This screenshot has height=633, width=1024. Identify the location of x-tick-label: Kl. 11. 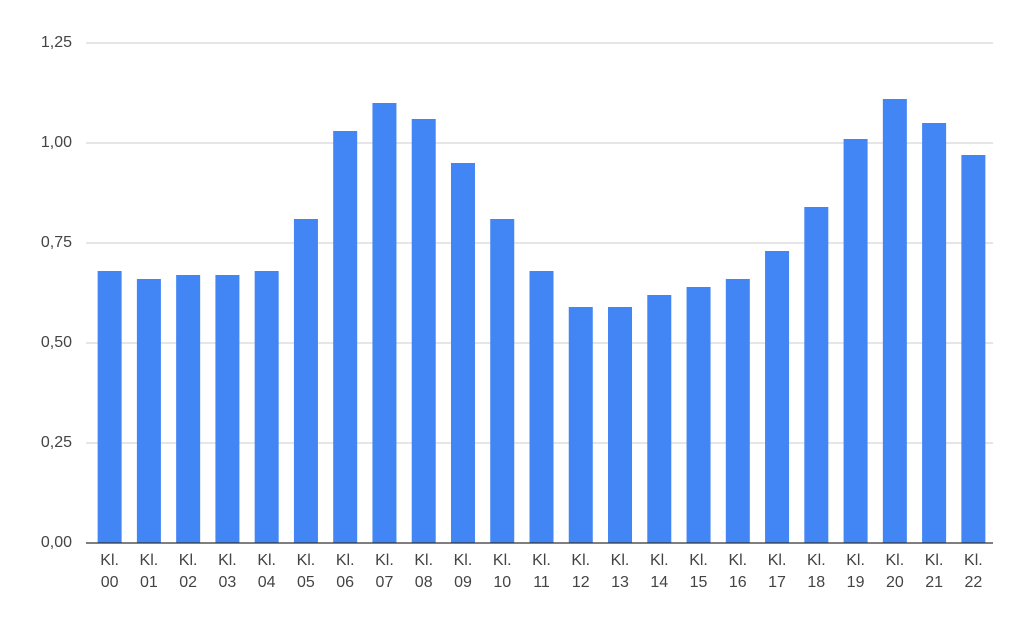
(541, 571).